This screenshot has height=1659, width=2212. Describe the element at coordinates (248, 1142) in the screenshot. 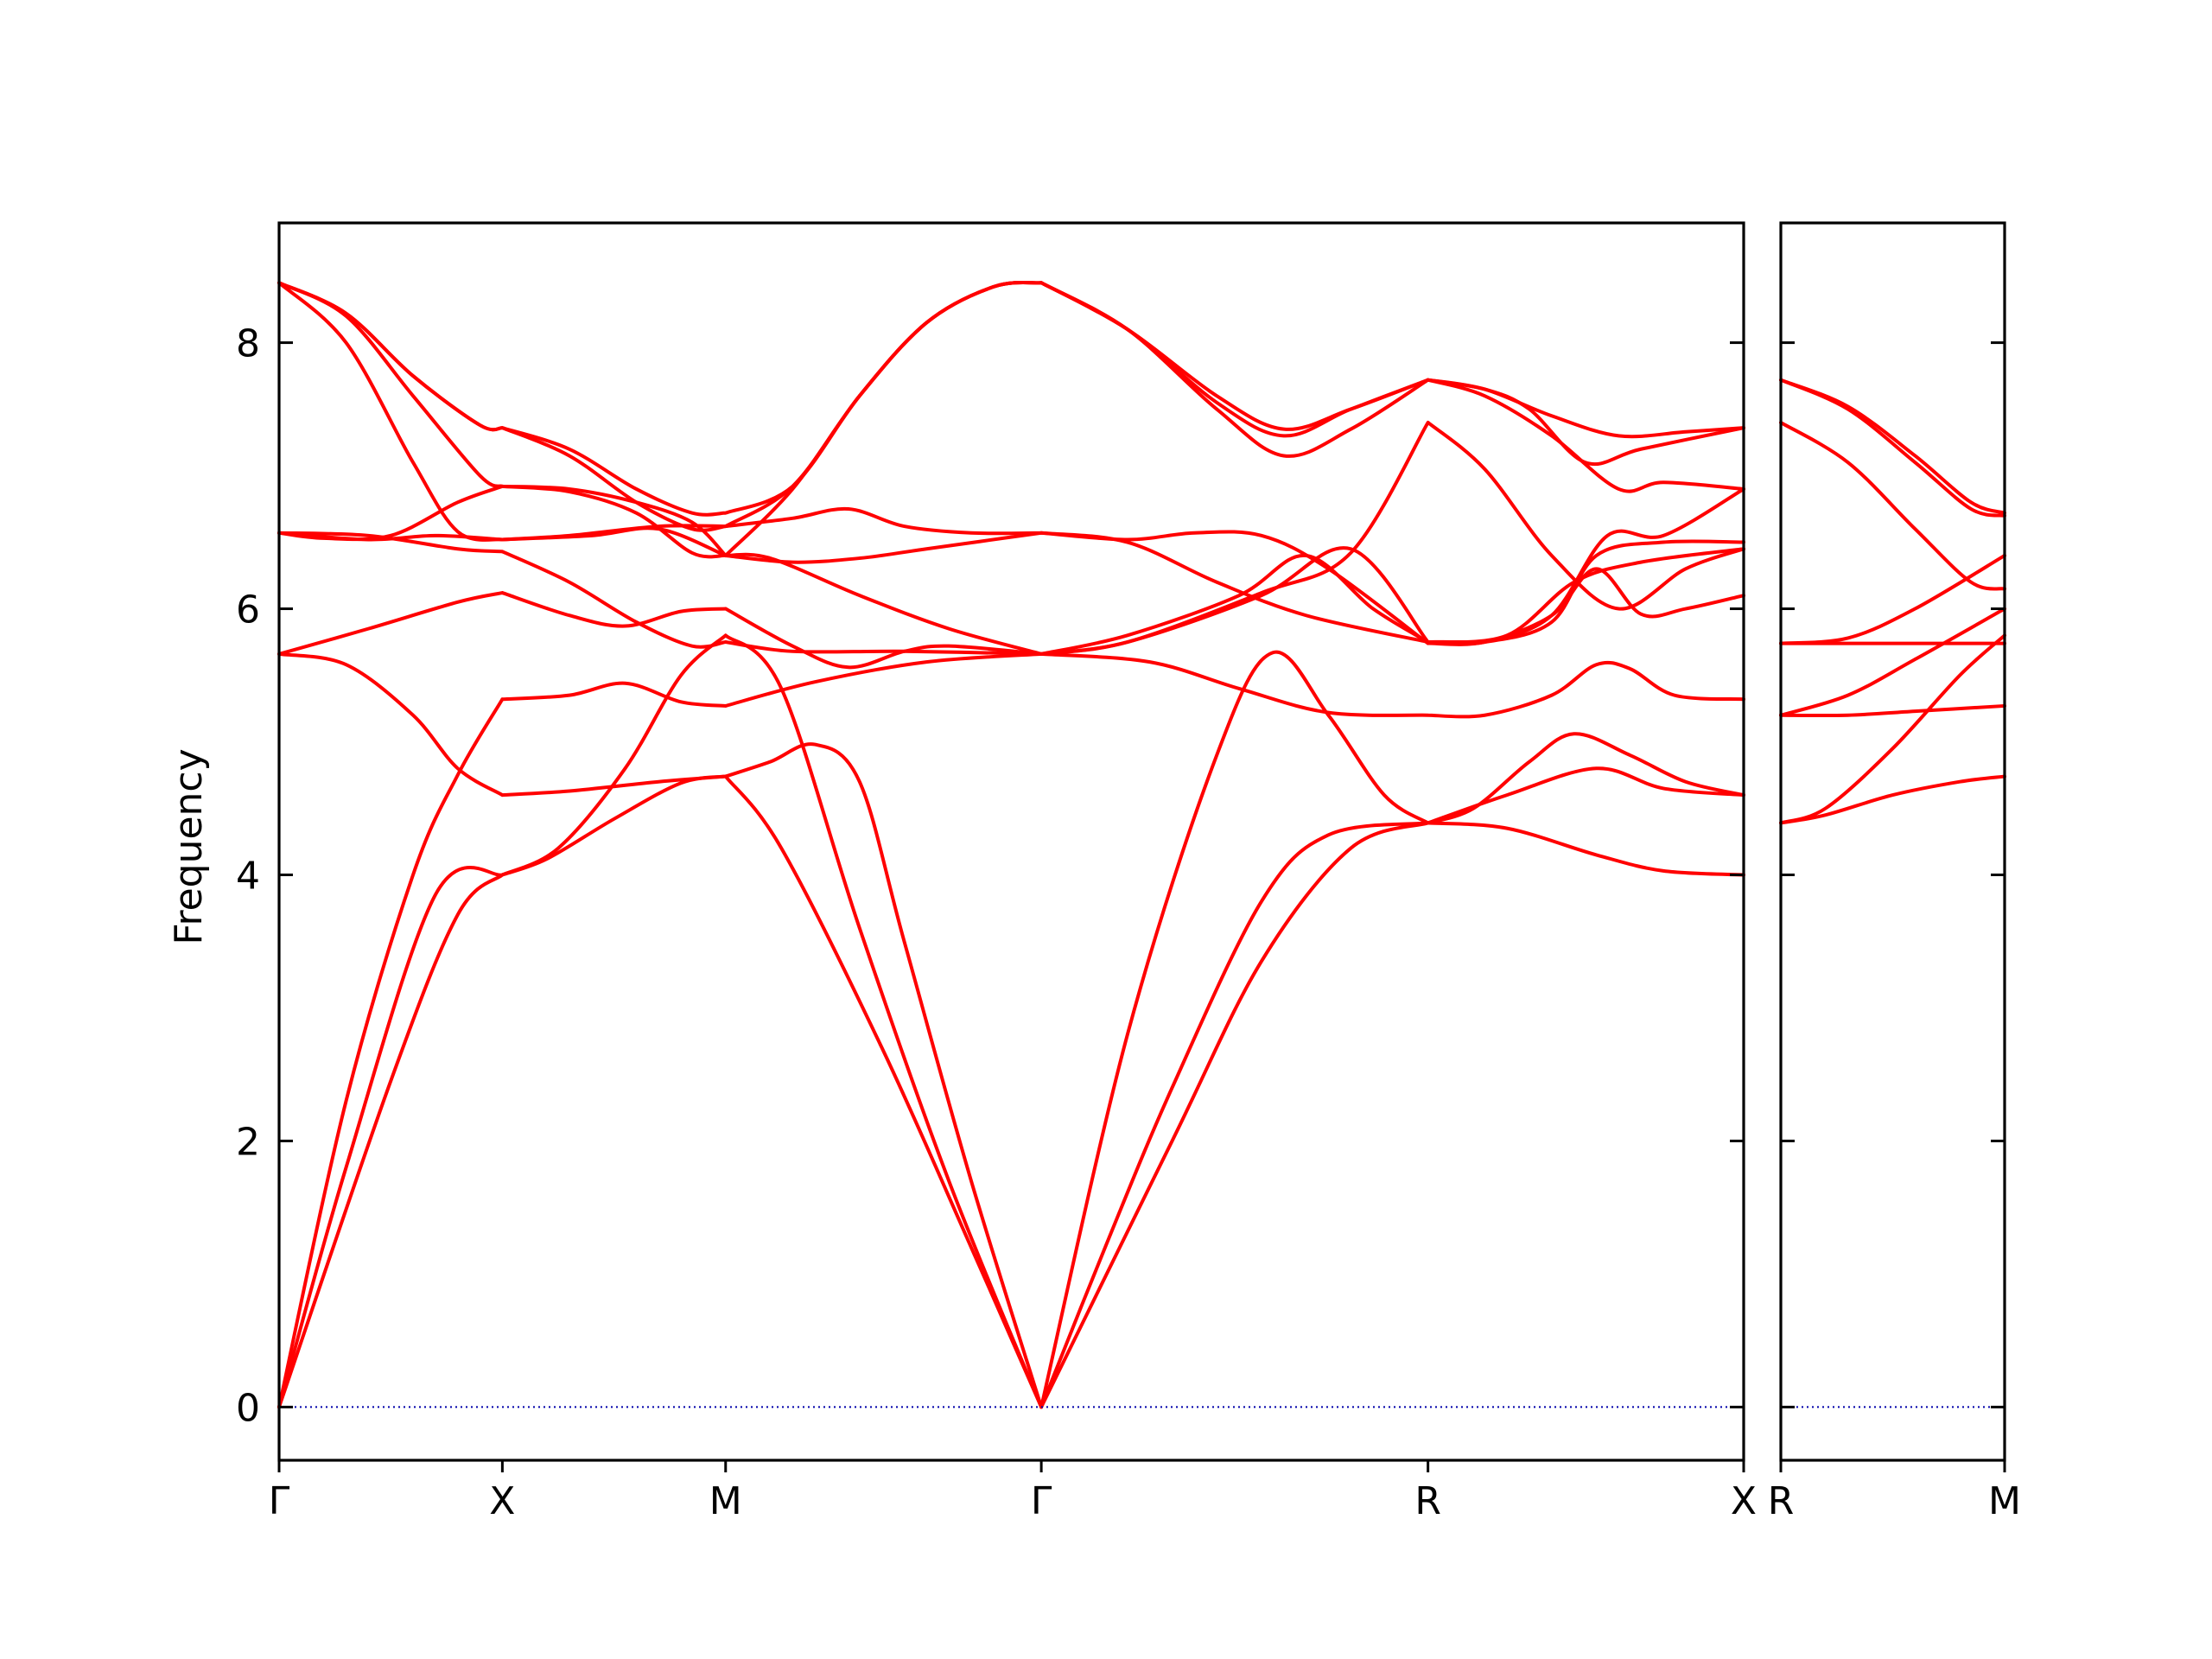

I see `y-tick-label: 2` at that location.